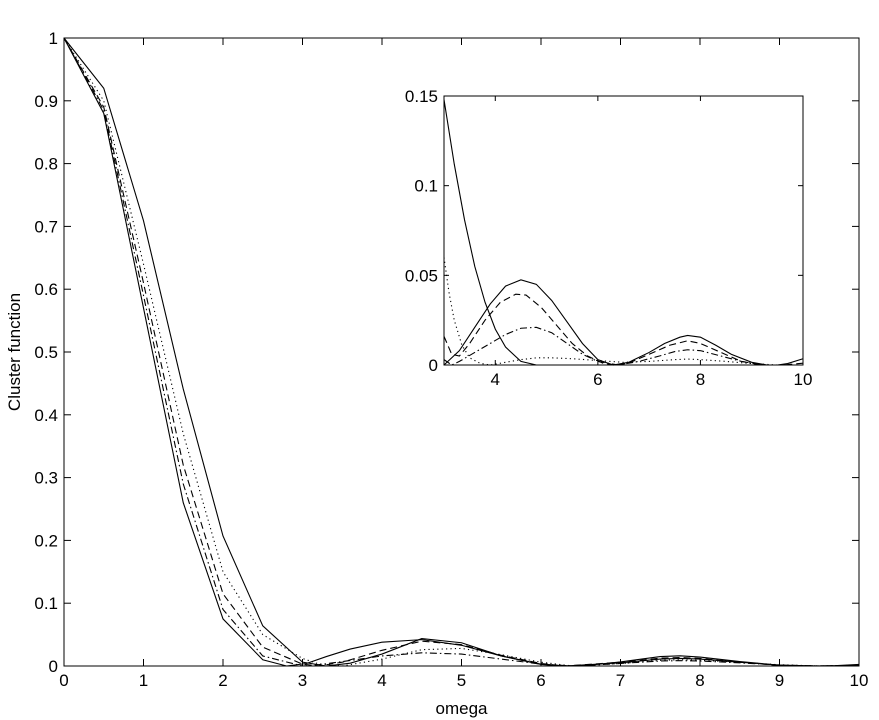  I want to click on inset-x-tick-label: 8, so click(700, 379).